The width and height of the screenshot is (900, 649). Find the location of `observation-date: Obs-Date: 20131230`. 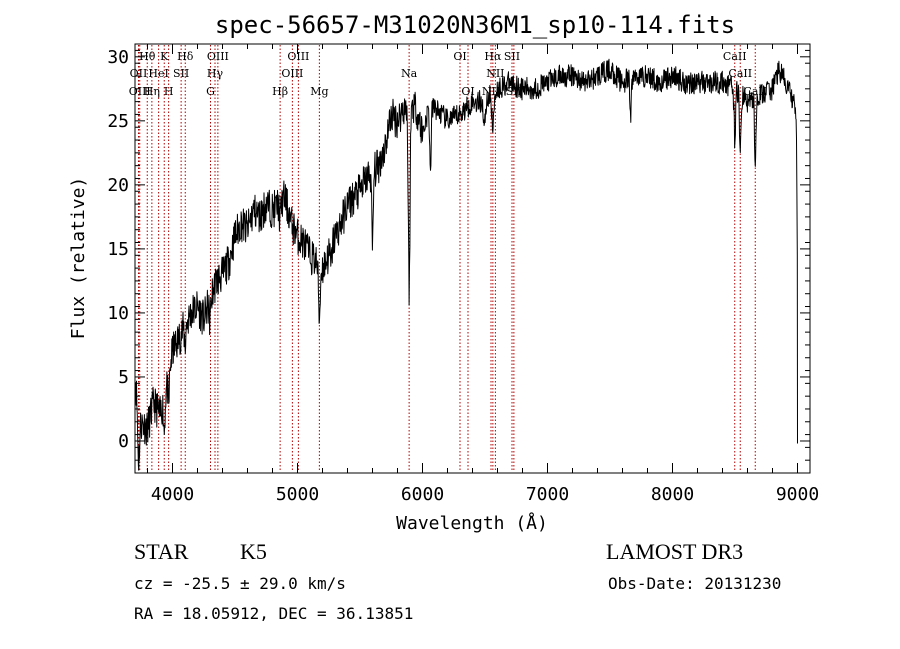

observation-date: Obs-Date: 20131230 is located at coordinates (695, 583).